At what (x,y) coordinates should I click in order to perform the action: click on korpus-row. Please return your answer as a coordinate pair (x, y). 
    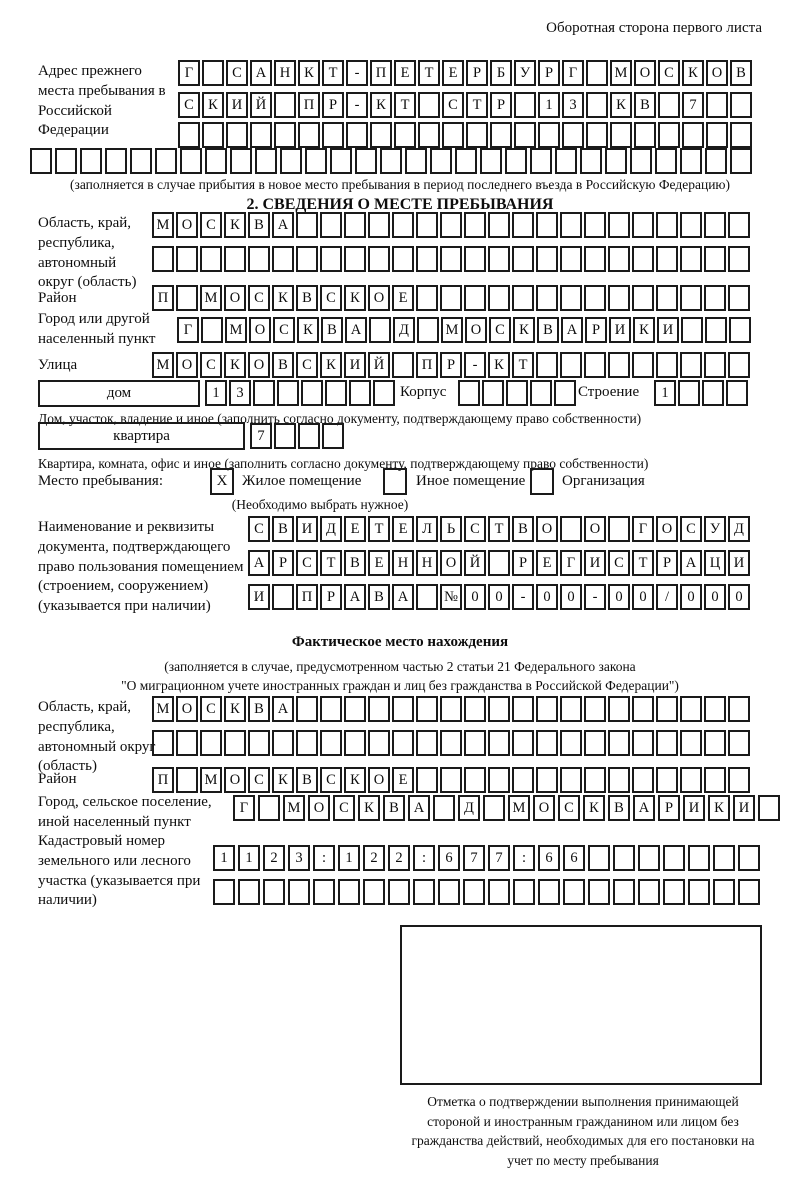
    Looking at the image, I should click on (518, 393).